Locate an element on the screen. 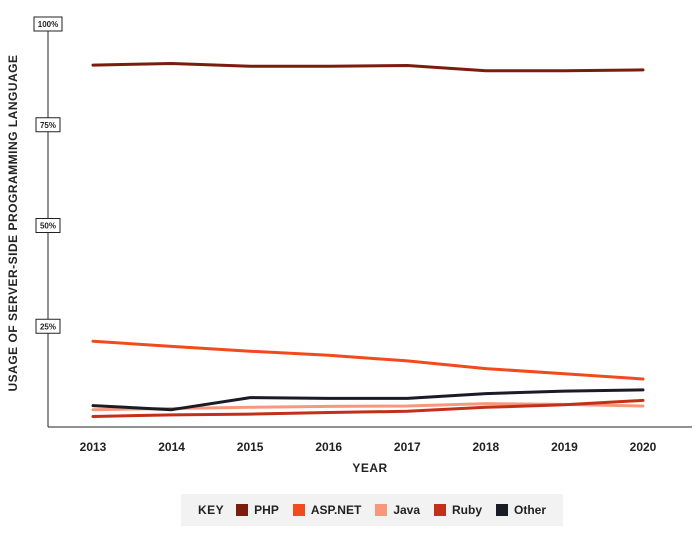  y-tick-label-25: 25% is located at coordinates (48, 326).